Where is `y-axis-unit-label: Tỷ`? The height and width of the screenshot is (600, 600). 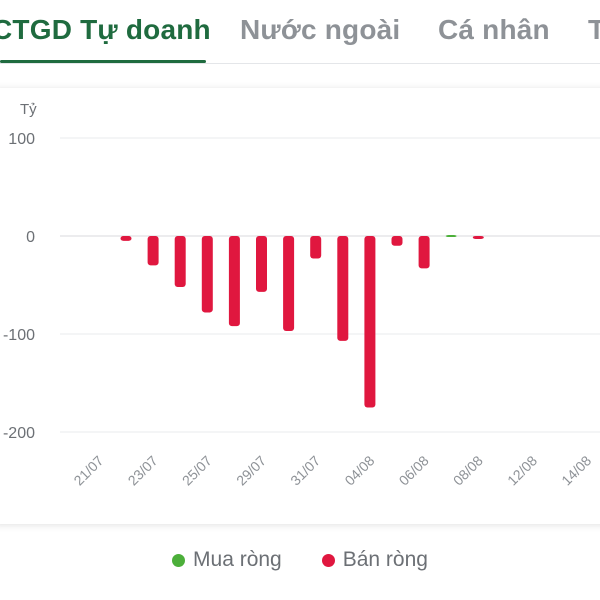
y-axis-unit-label: Tỷ is located at coordinates (28, 109).